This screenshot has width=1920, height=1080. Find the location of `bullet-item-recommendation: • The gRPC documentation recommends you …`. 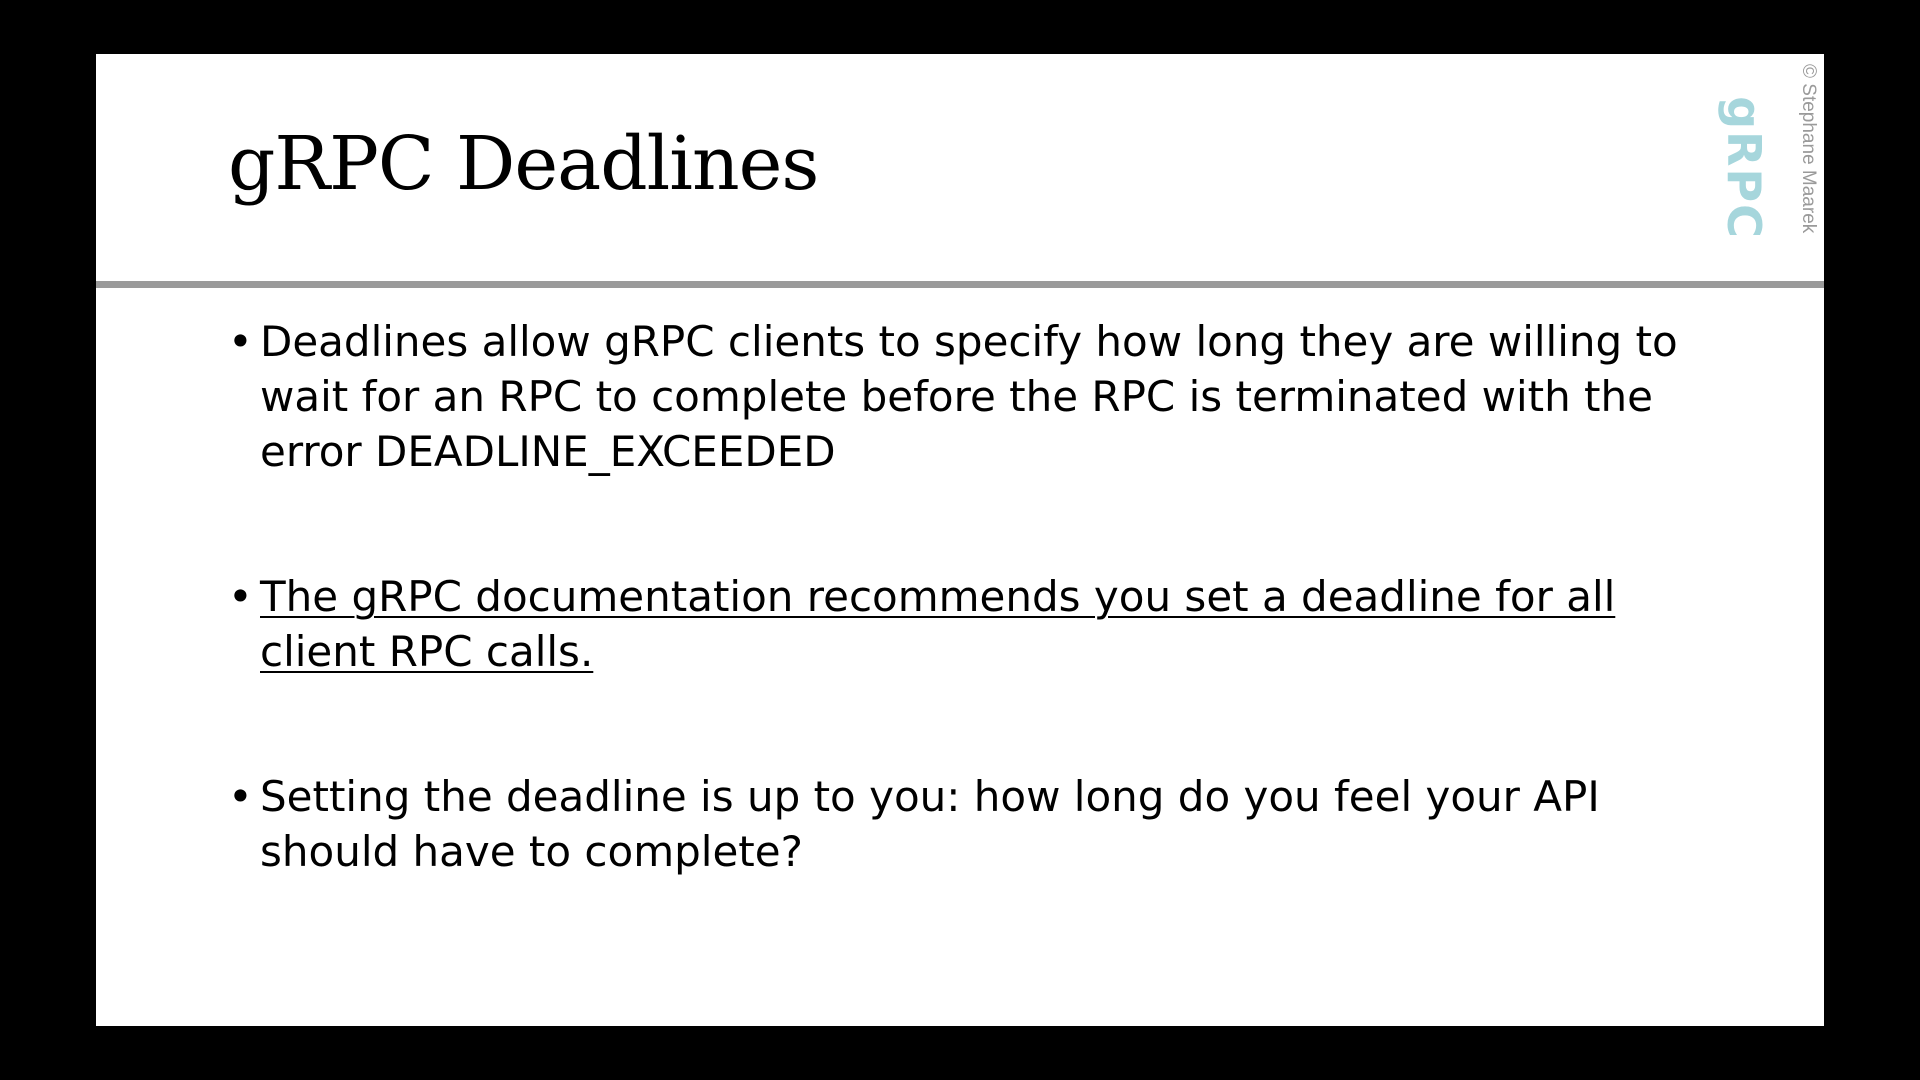

bullet-item-recommendation: • The gRPC documentation recommends you … is located at coordinates (958, 624).